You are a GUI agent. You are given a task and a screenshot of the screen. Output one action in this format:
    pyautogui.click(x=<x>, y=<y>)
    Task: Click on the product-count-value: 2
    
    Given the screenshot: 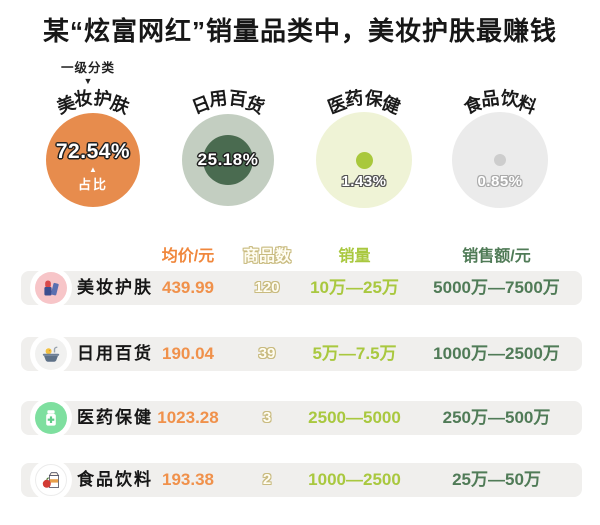 What is the action you would take?
    pyautogui.click(x=267, y=479)
    